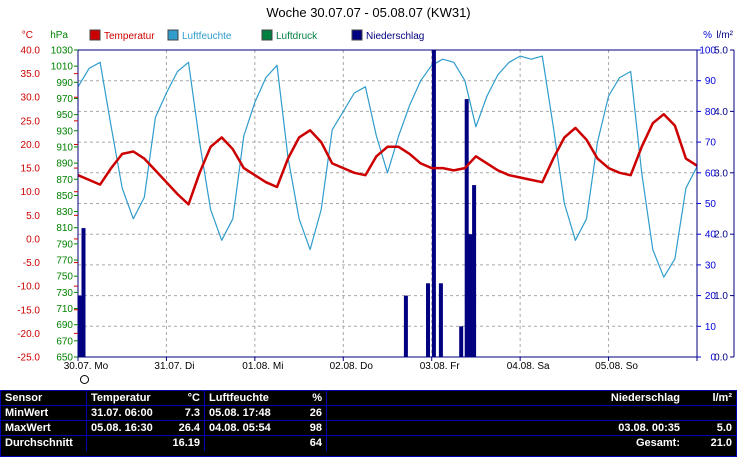  I want to click on day-label: 30.07. Mo, so click(86, 366).